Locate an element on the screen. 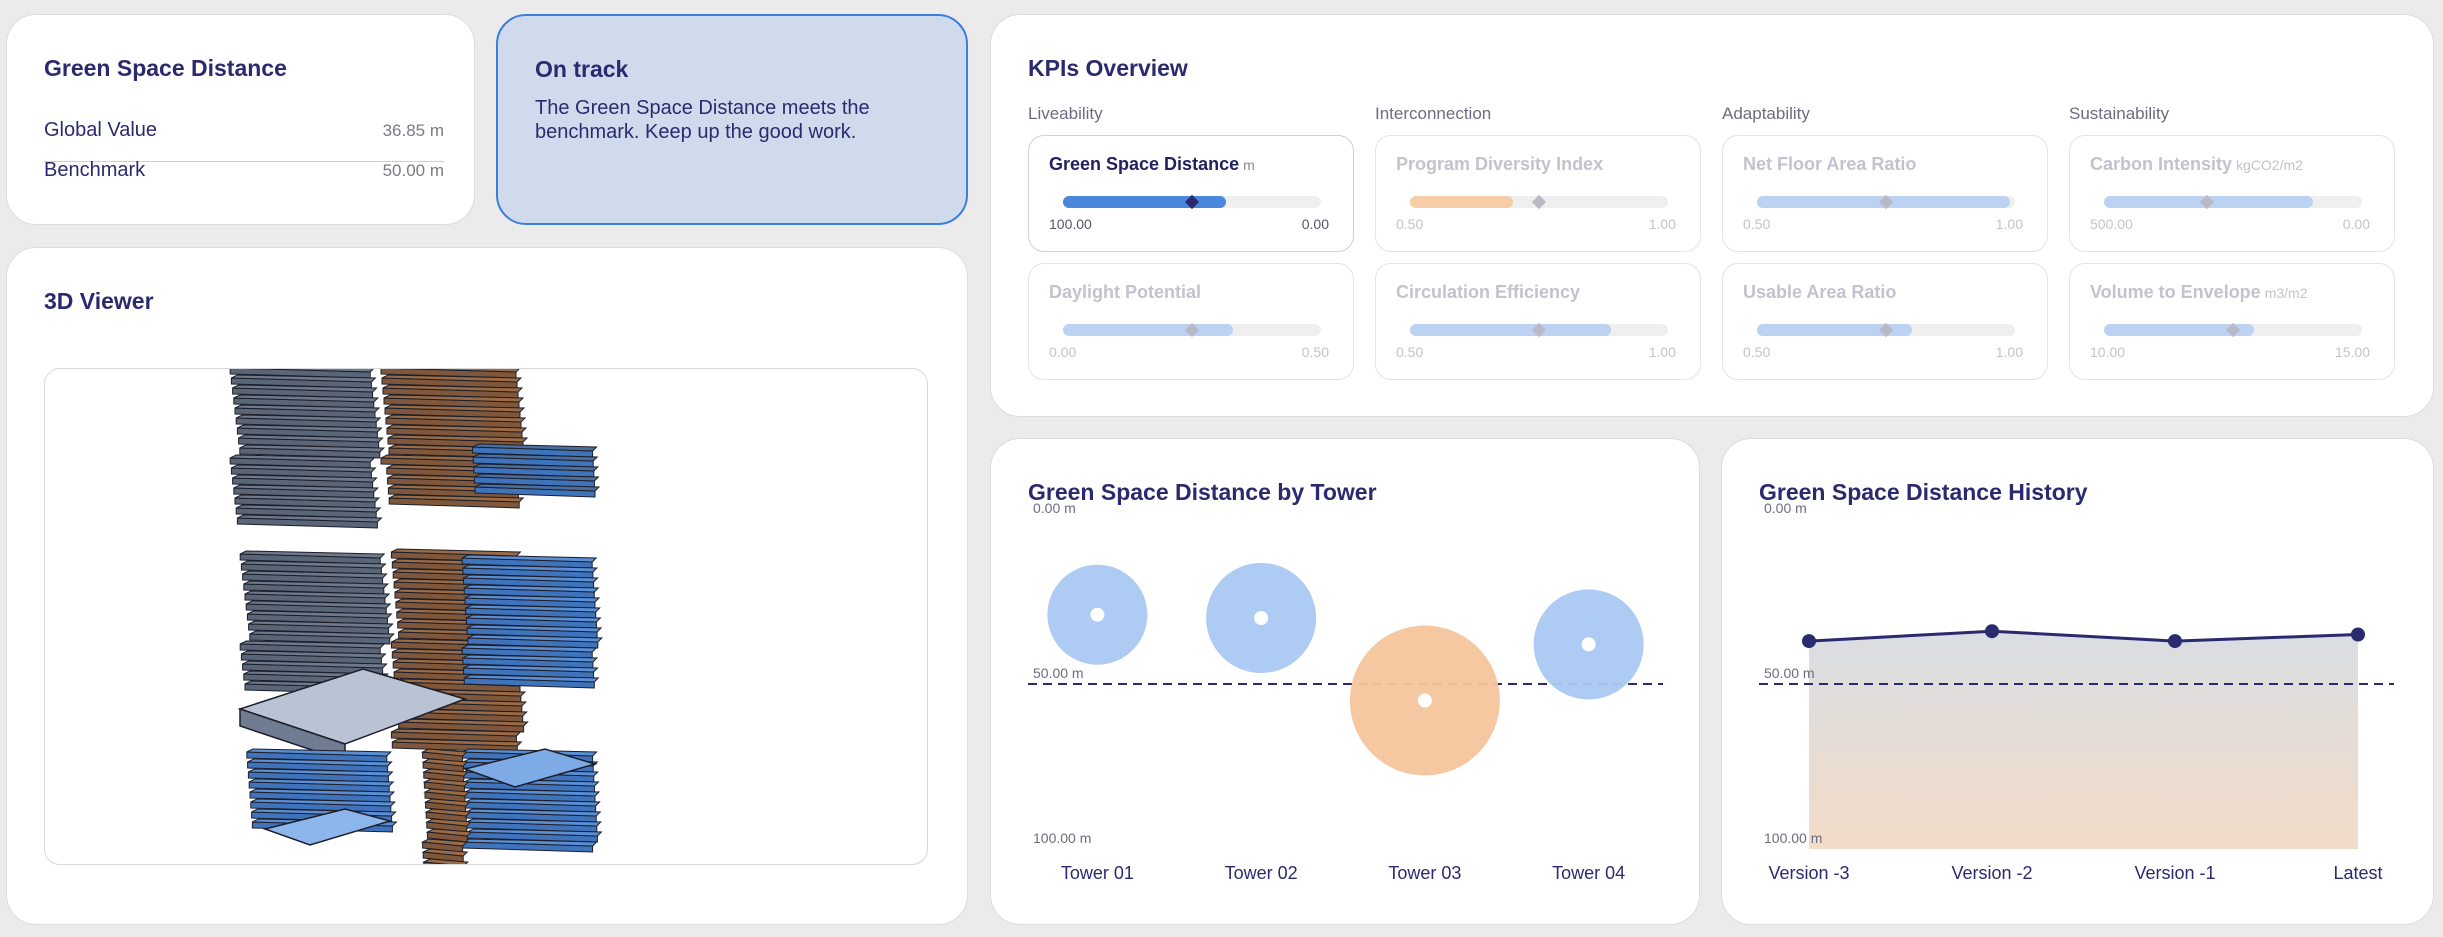  viewer-title: 3D Viewer is located at coordinates (99, 301).